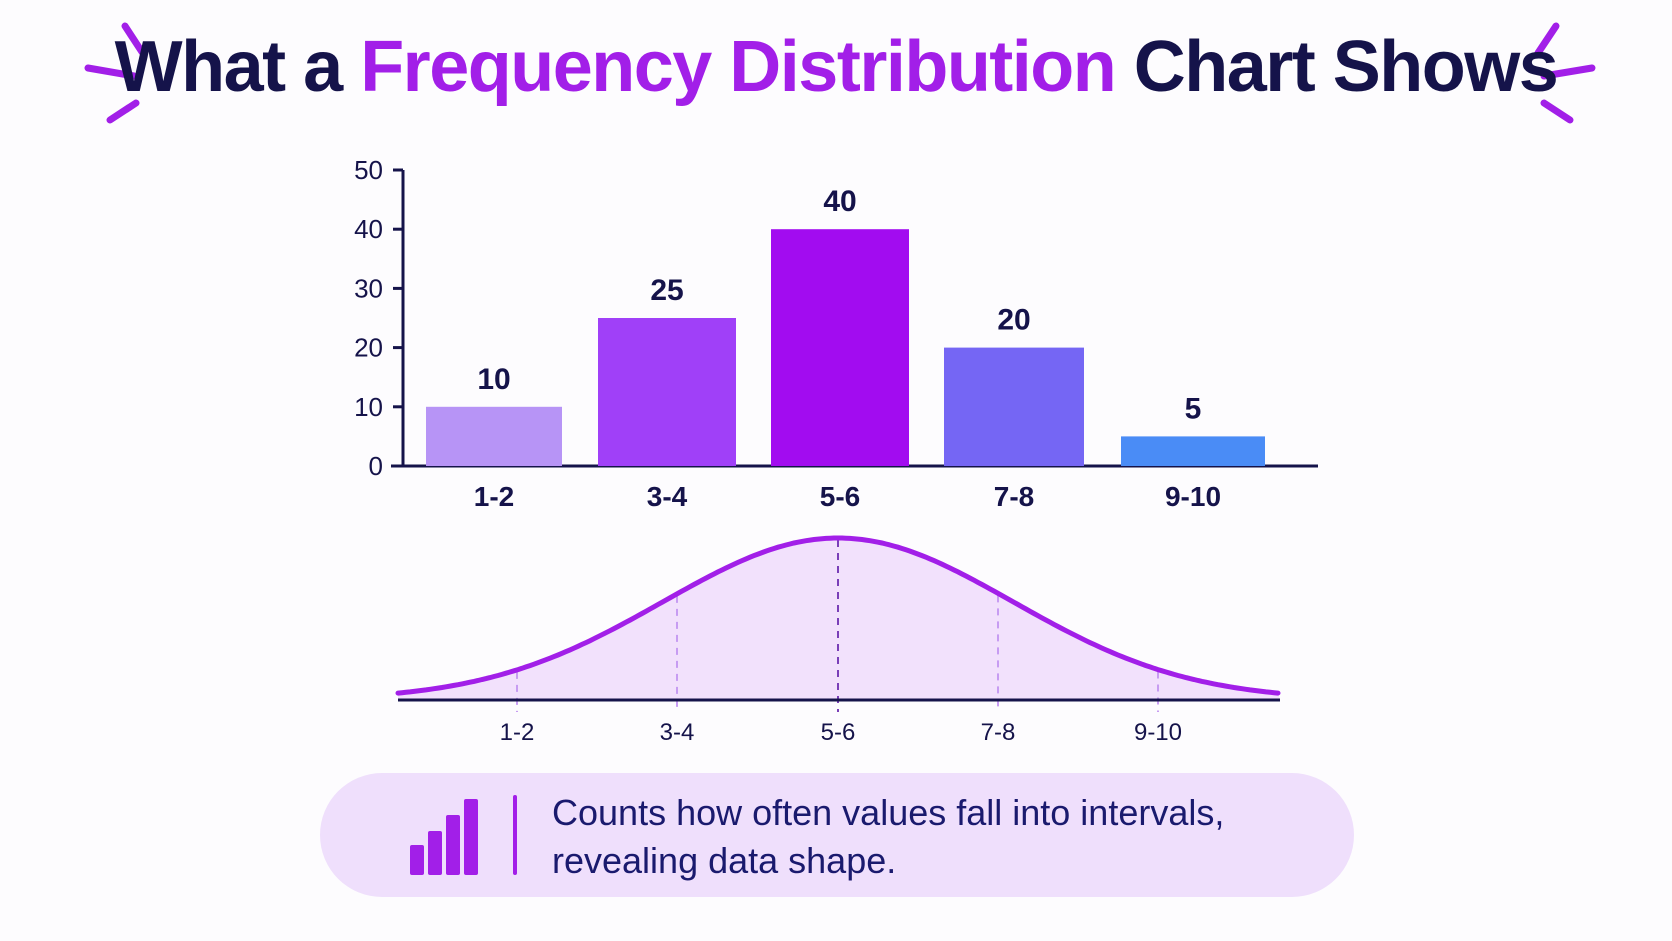 The image size is (1672, 941). What do you see at coordinates (1547, 39) in the screenshot?
I see `ray-right-top` at bounding box center [1547, 39].